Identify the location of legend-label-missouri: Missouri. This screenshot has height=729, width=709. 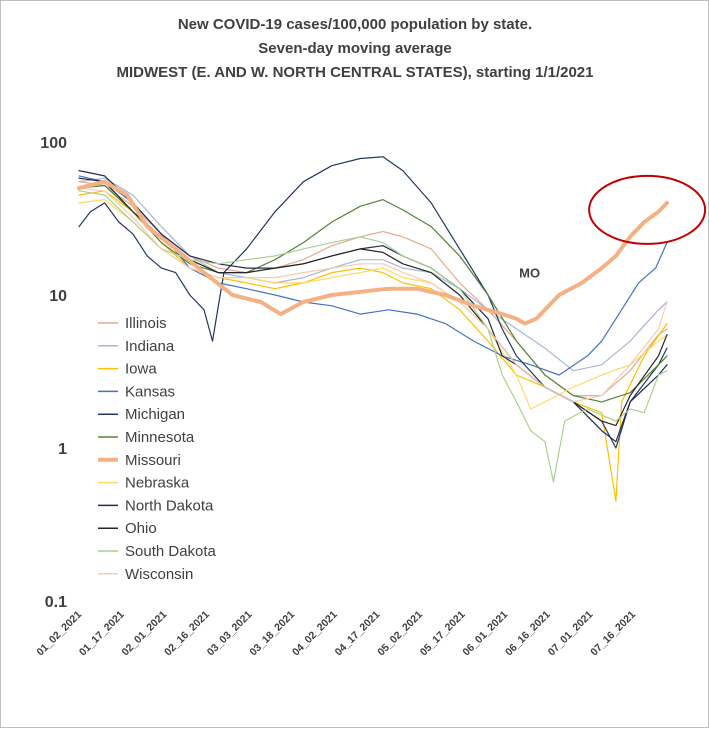
(153, 460).